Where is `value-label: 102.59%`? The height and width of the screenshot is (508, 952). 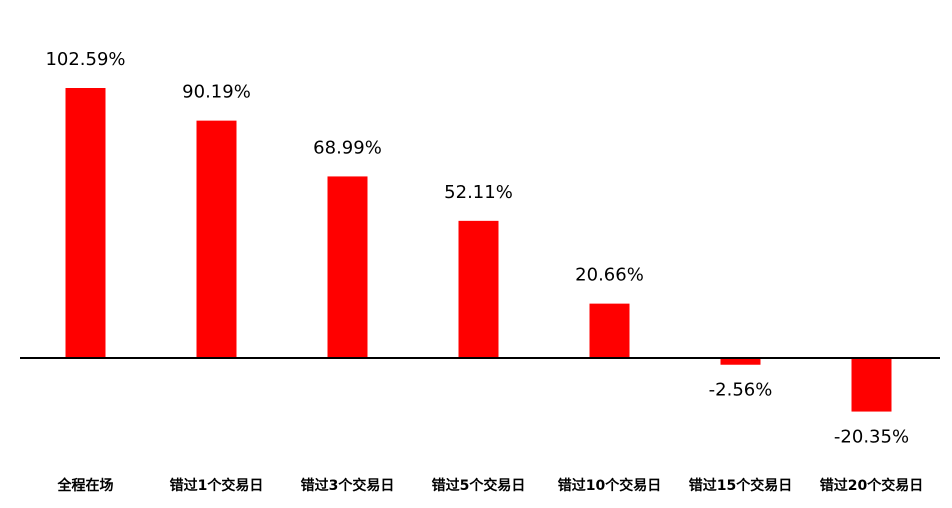
value-label: 102.59% is located at coordinates (85, 59).